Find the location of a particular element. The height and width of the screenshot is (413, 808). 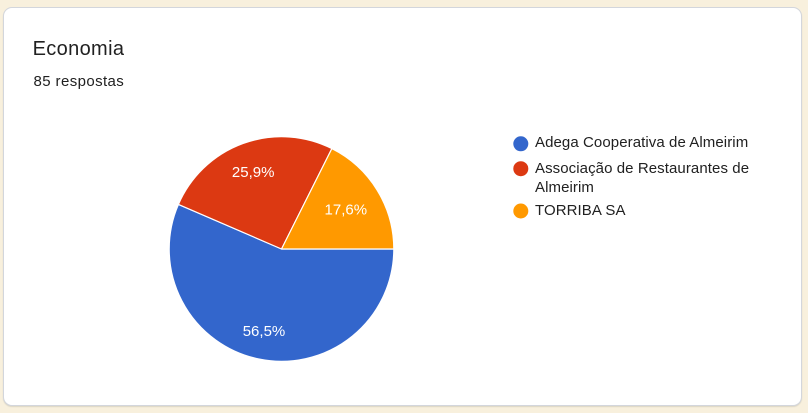

svg-text: 56,5% is located at coordinates (264, 331).